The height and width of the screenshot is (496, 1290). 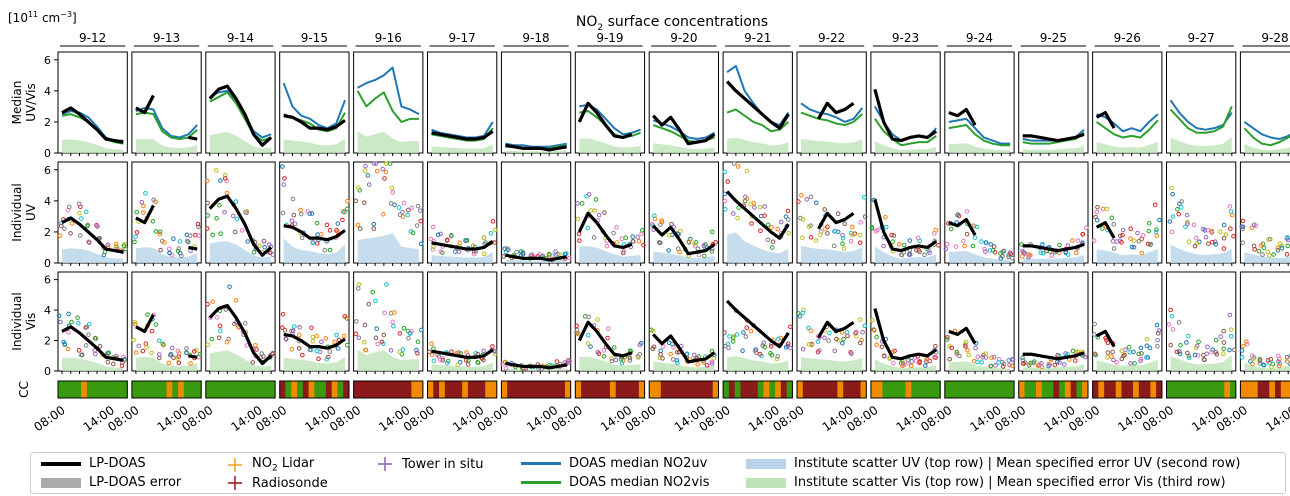 I want to click on legend-item-no2-lidar: NO2 Lidar, so click(x=270, y=465).